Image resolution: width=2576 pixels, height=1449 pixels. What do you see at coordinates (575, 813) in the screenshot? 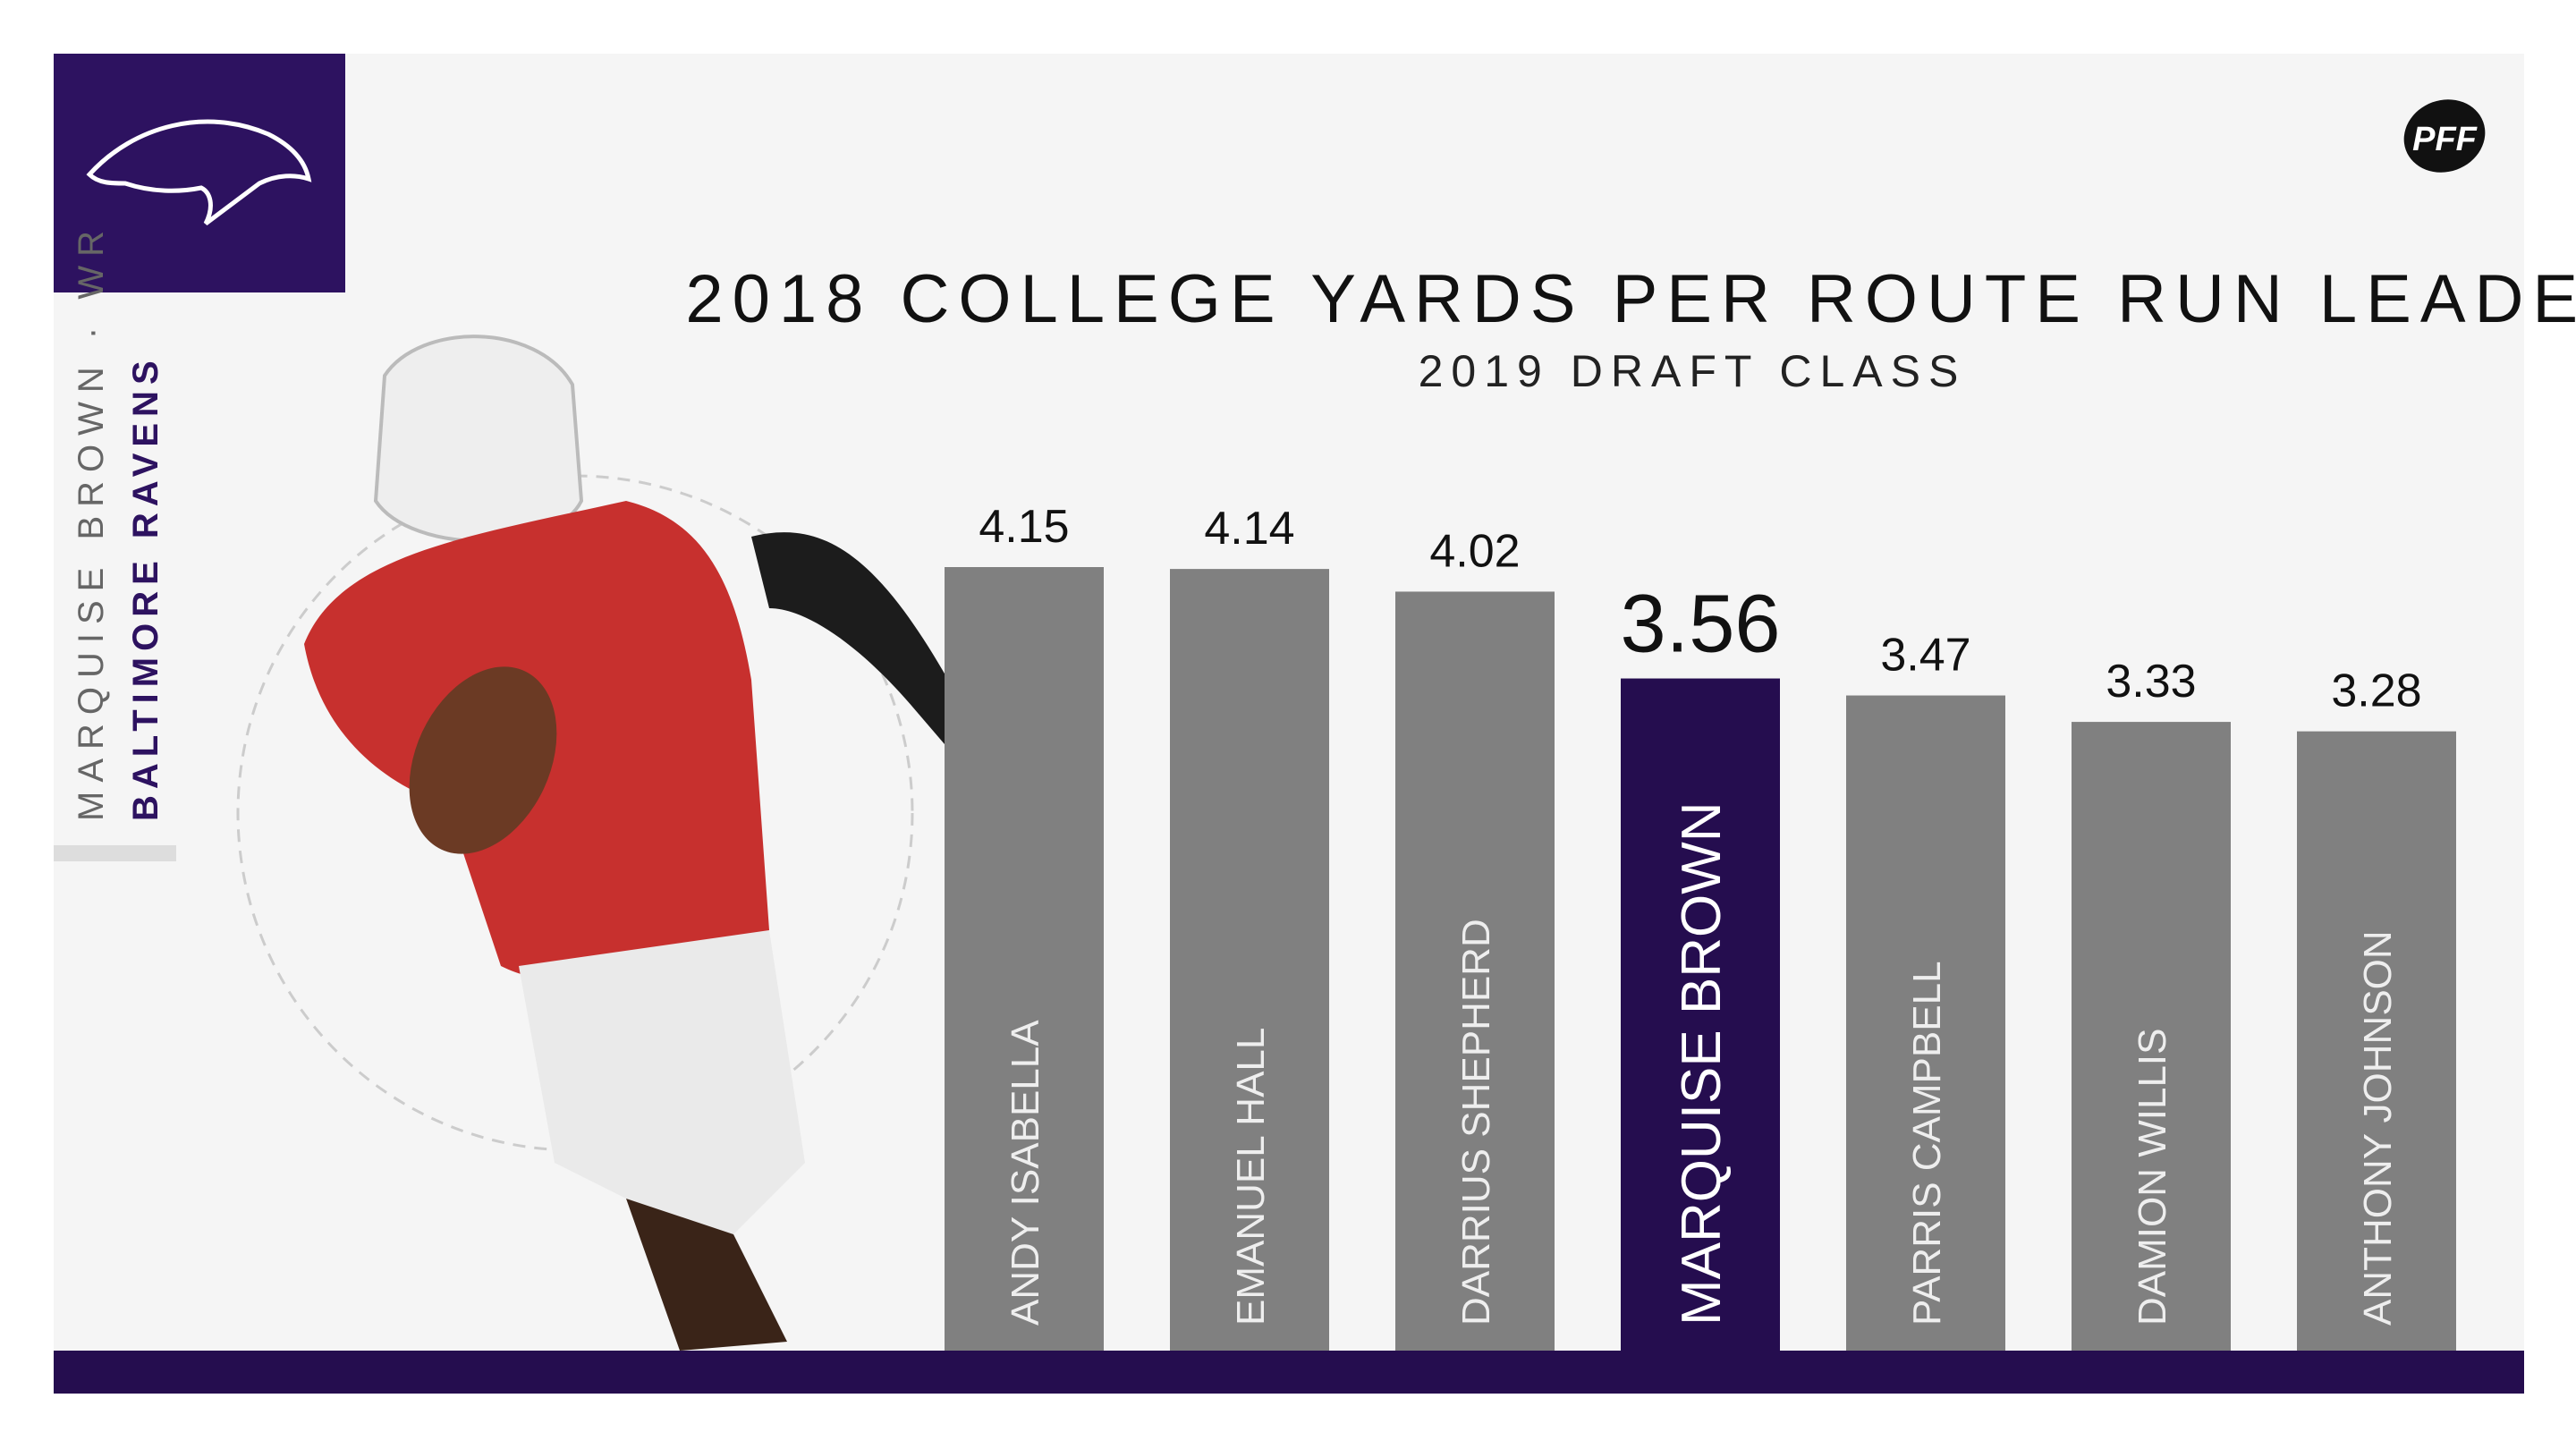
I see `photo-ring` at bounding box center [575, 813].